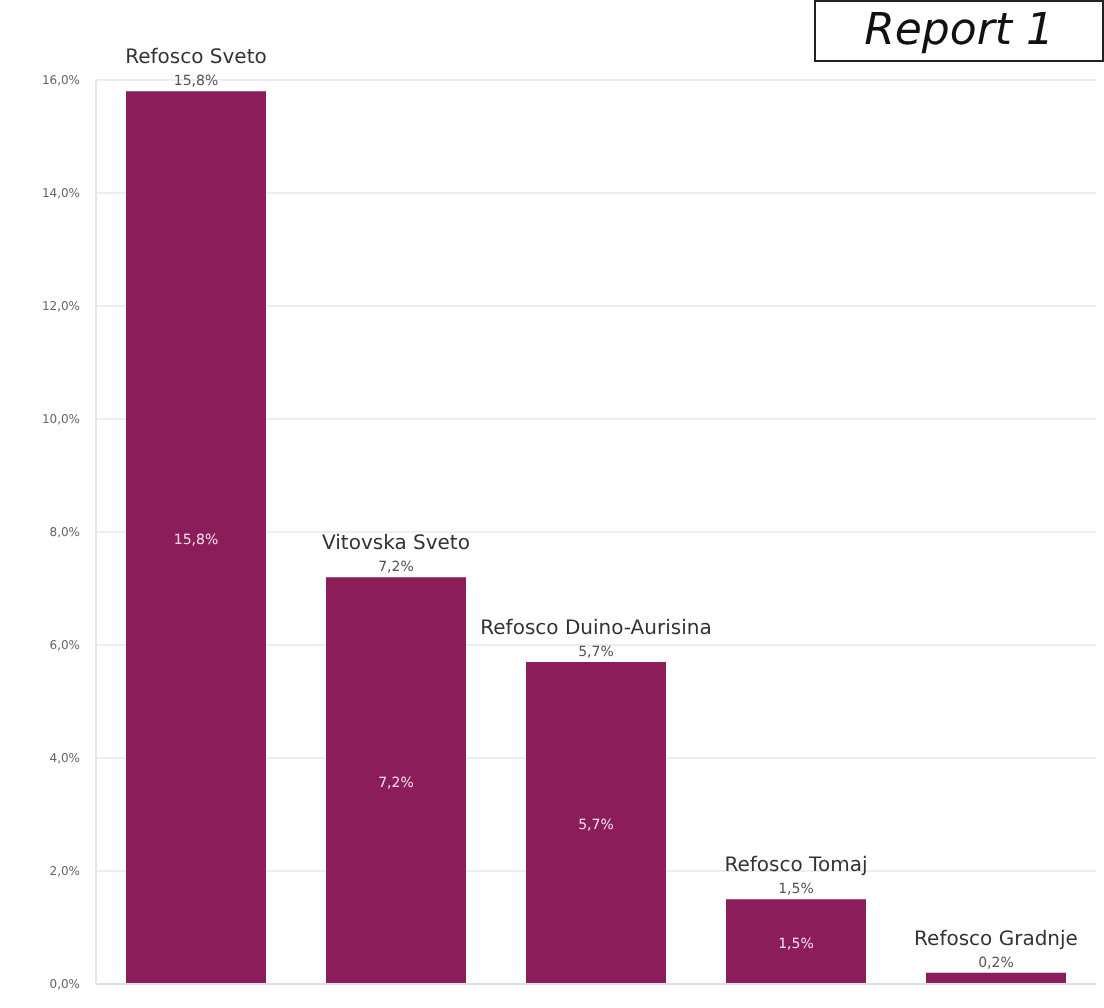 The height and width of the screenshot is (1008, 1104). I want to click on text: Report 1, so click(959, 31).